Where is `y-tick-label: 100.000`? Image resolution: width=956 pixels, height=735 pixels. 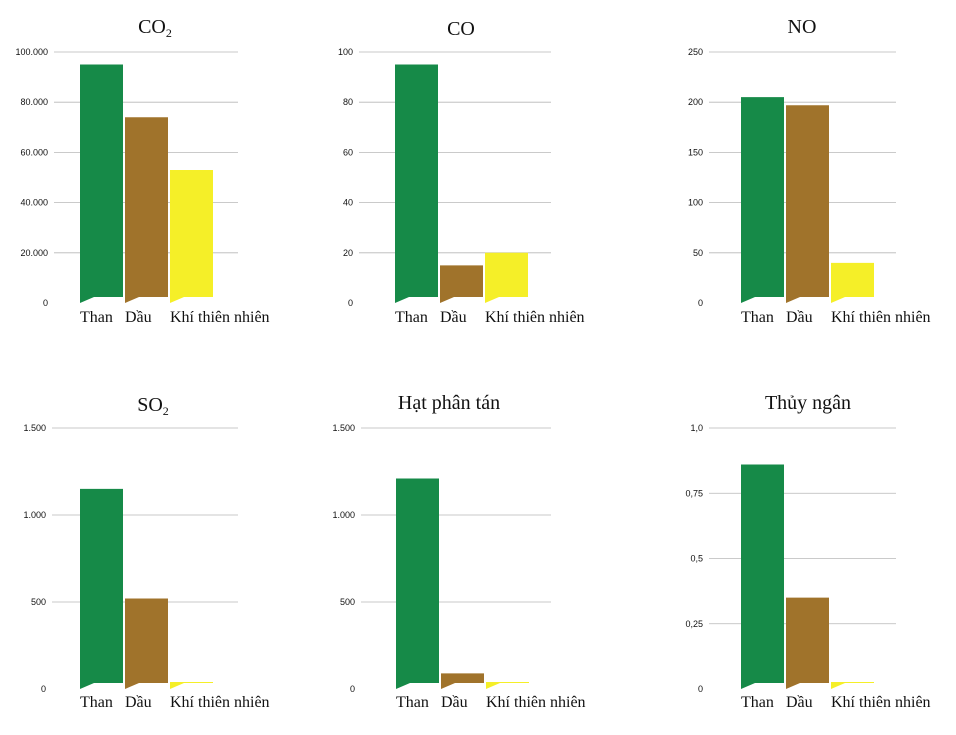 y-tick-label: 100.000 is located at coordinates (31, 52).